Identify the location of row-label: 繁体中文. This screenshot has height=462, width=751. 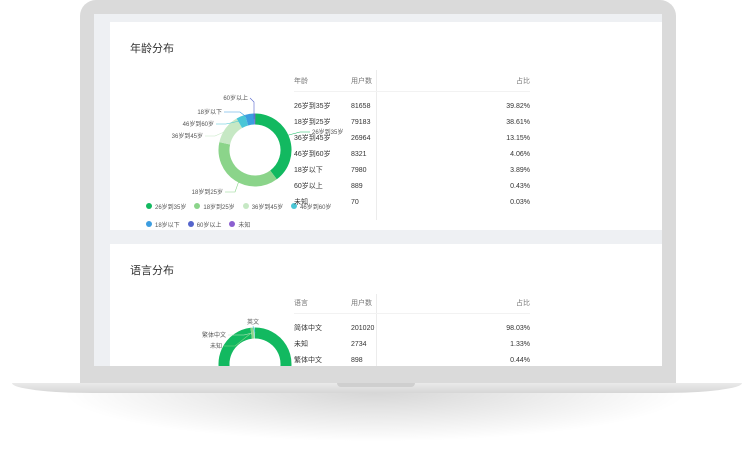
(308, 360).